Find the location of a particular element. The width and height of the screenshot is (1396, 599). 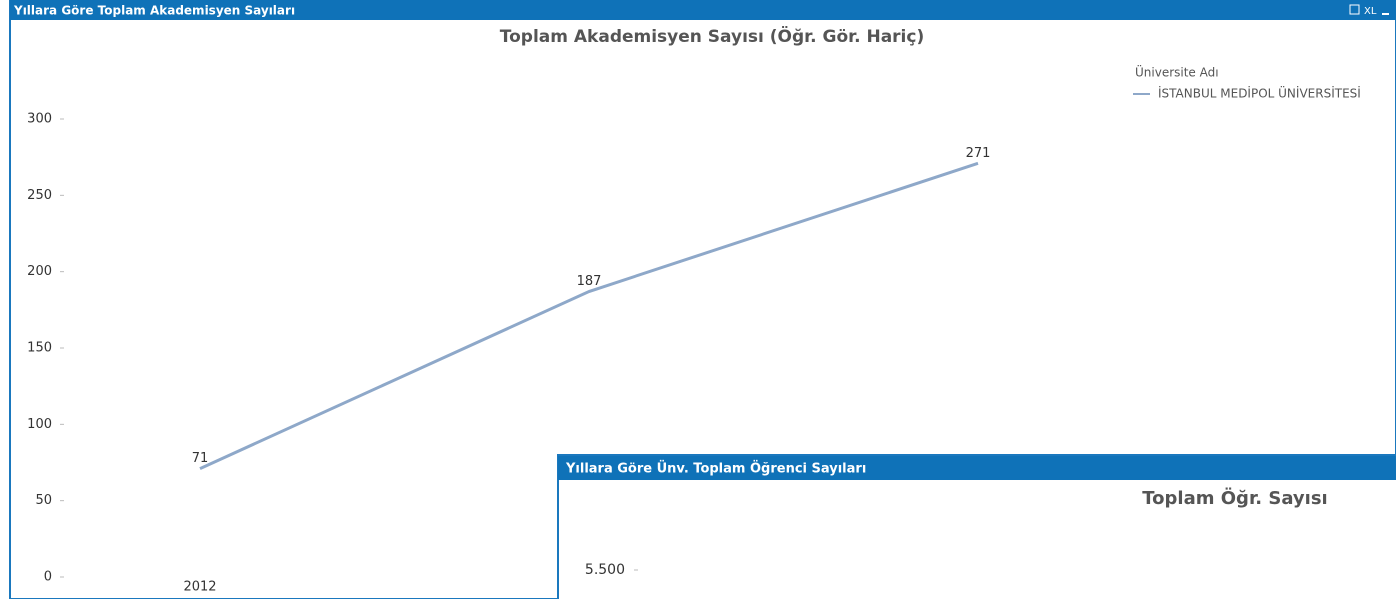

y-tick-label: 0 is located at coordinates (48, 577).